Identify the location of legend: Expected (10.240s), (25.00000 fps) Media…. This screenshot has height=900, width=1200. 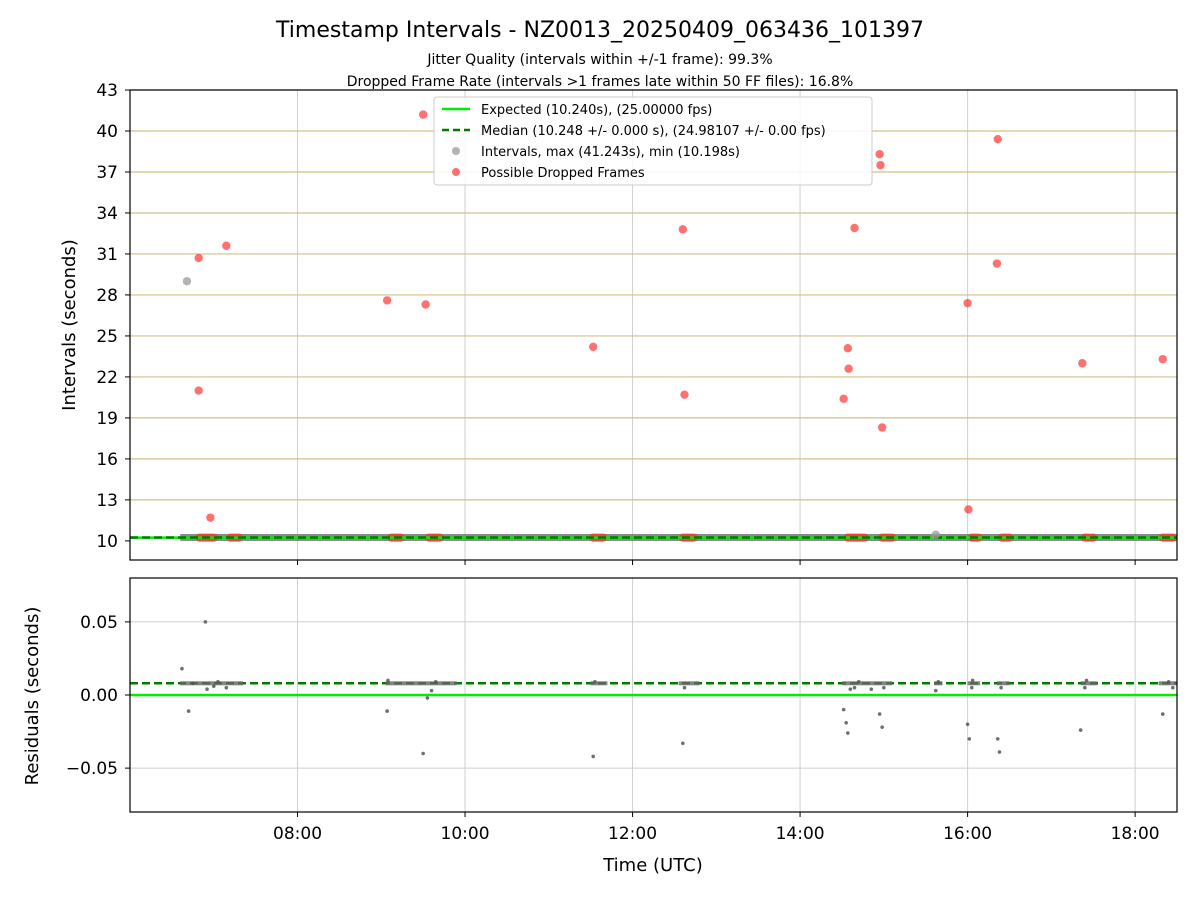
(653, 141).